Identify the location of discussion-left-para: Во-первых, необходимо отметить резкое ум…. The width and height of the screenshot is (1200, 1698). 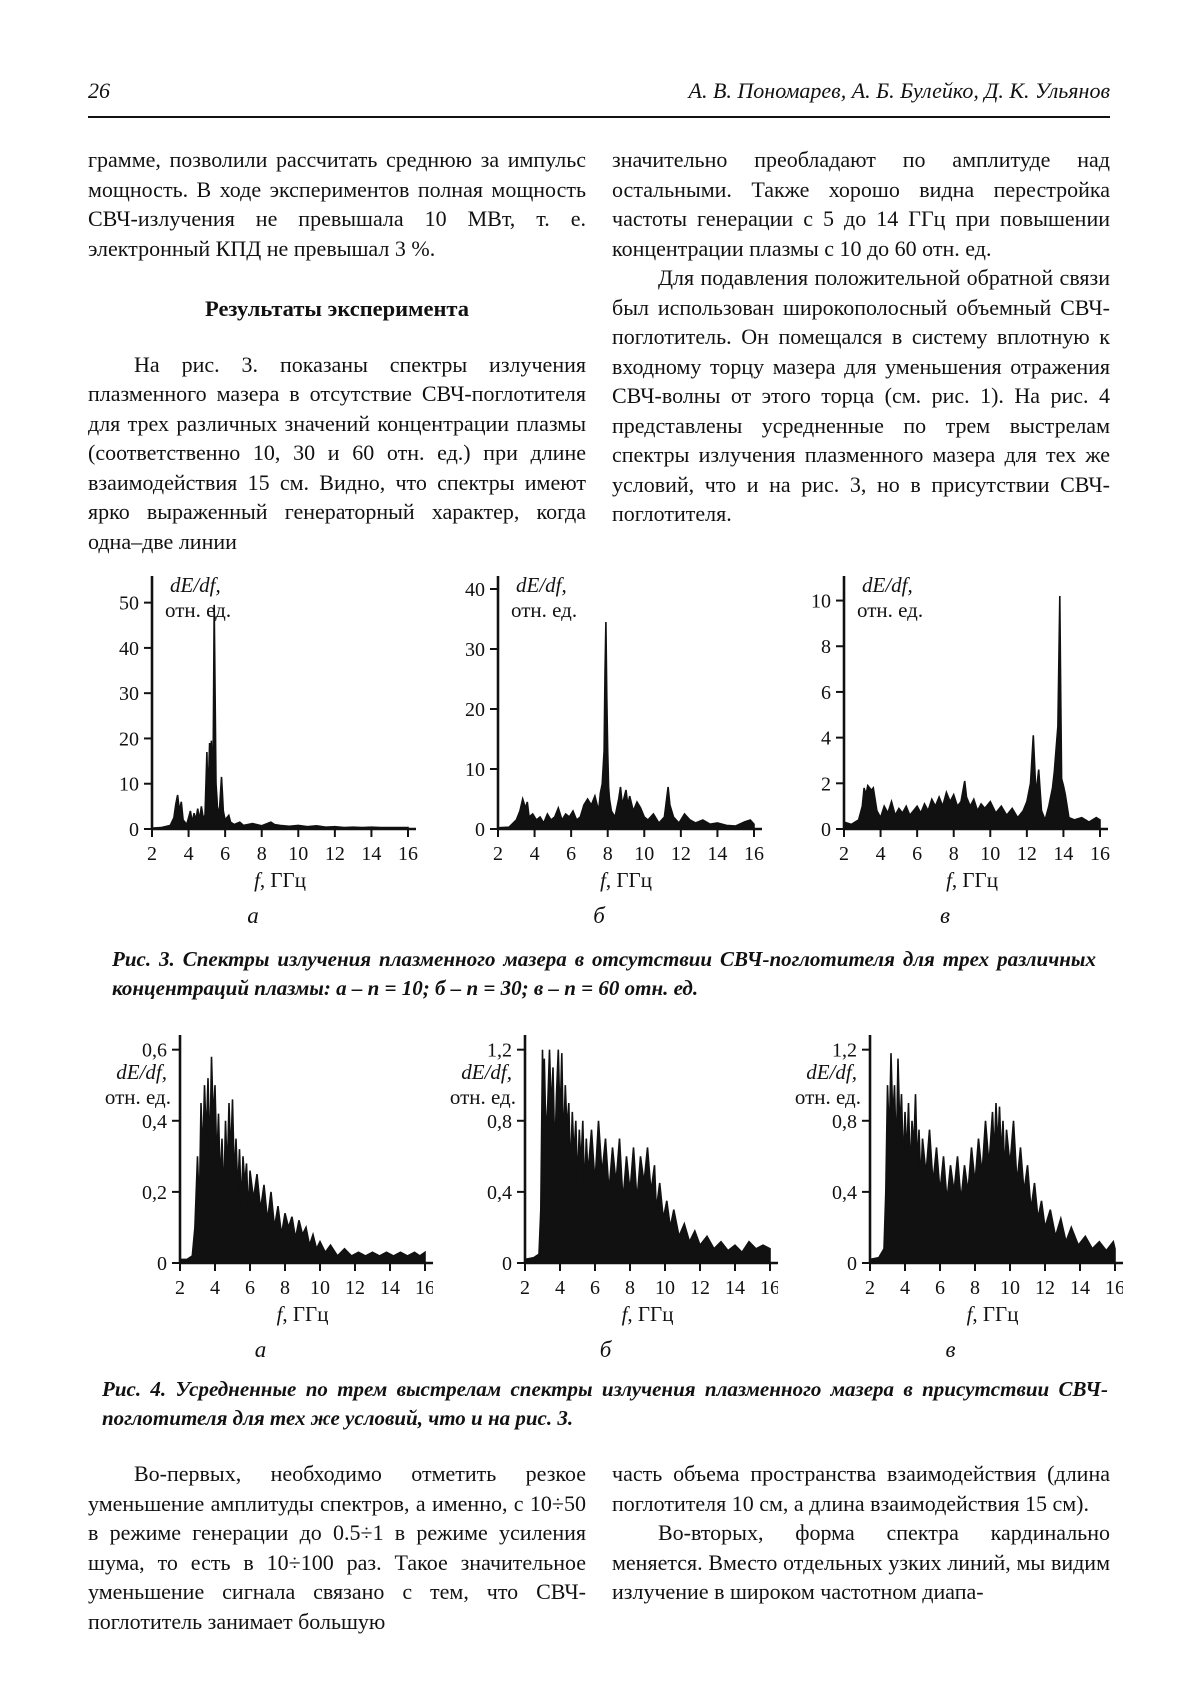
(337, 1547).